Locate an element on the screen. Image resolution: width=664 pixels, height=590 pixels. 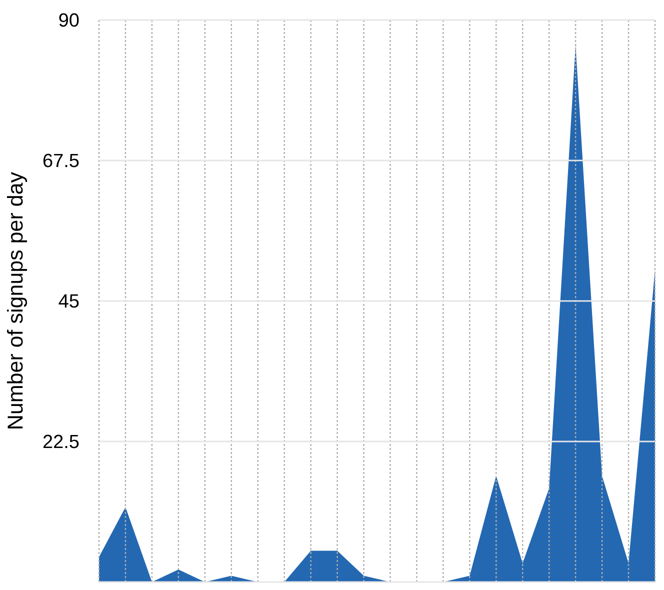
y-tick-label: 45 is located at coordinates (68, 301).